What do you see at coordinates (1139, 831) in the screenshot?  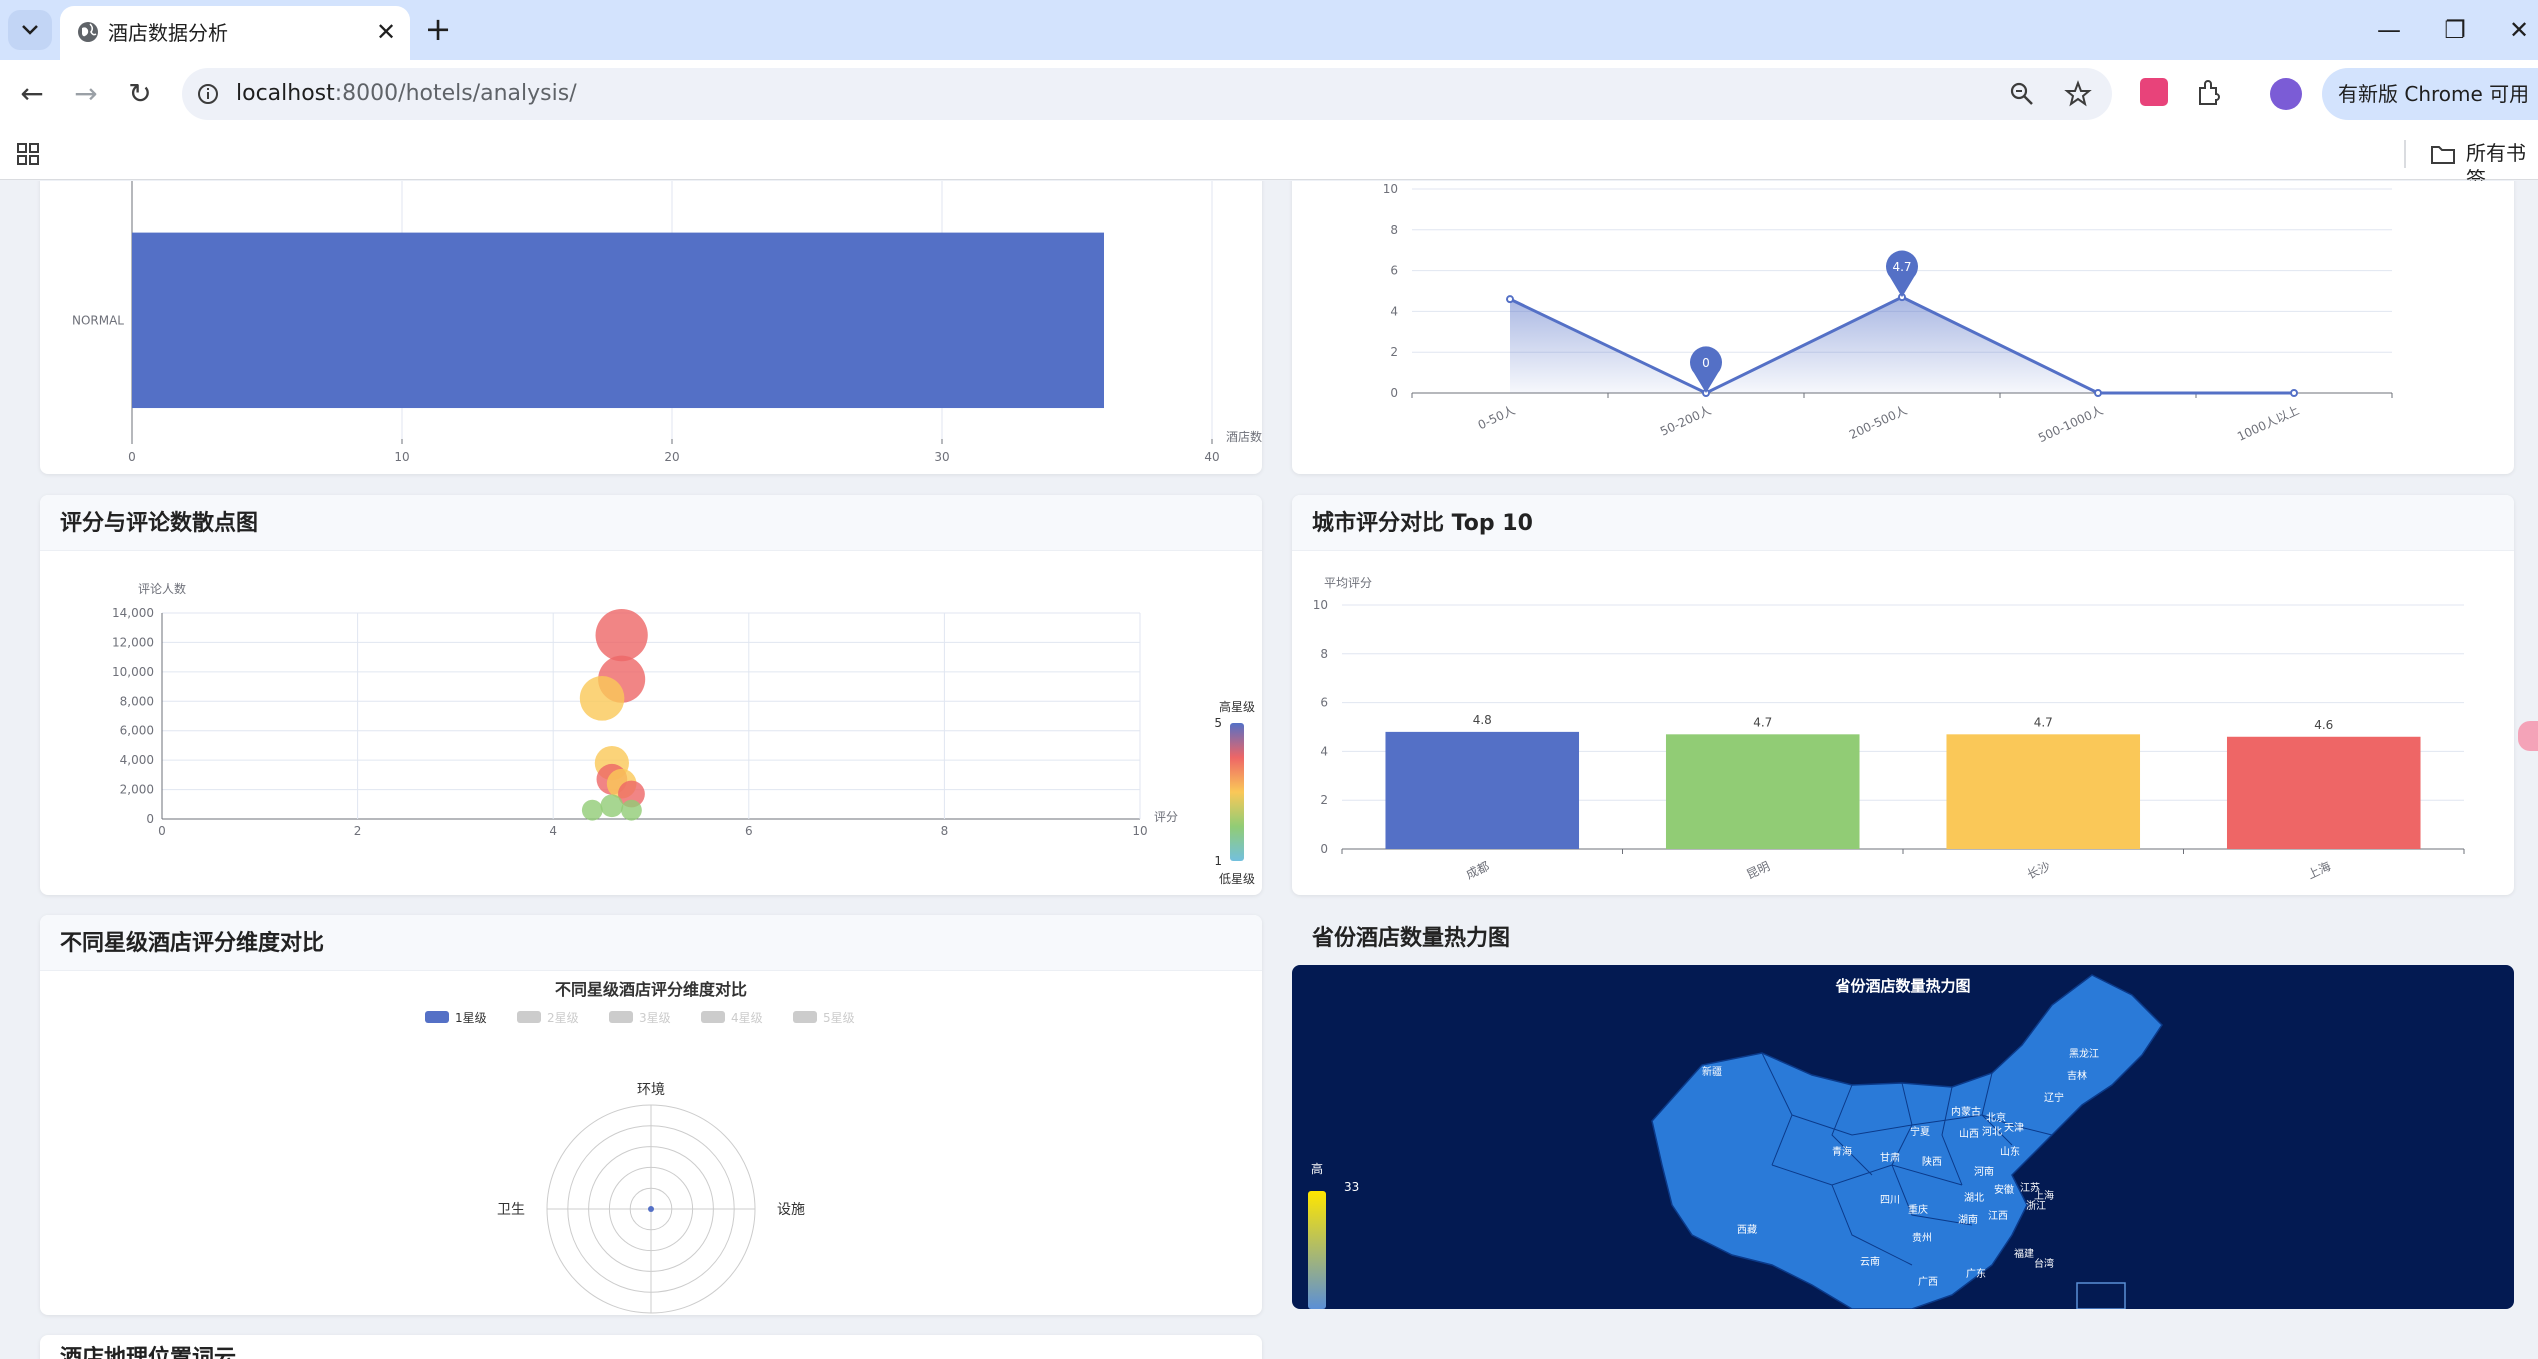 I see `scatter-x-tick-label: 10` at bounding box center [1139, 831].